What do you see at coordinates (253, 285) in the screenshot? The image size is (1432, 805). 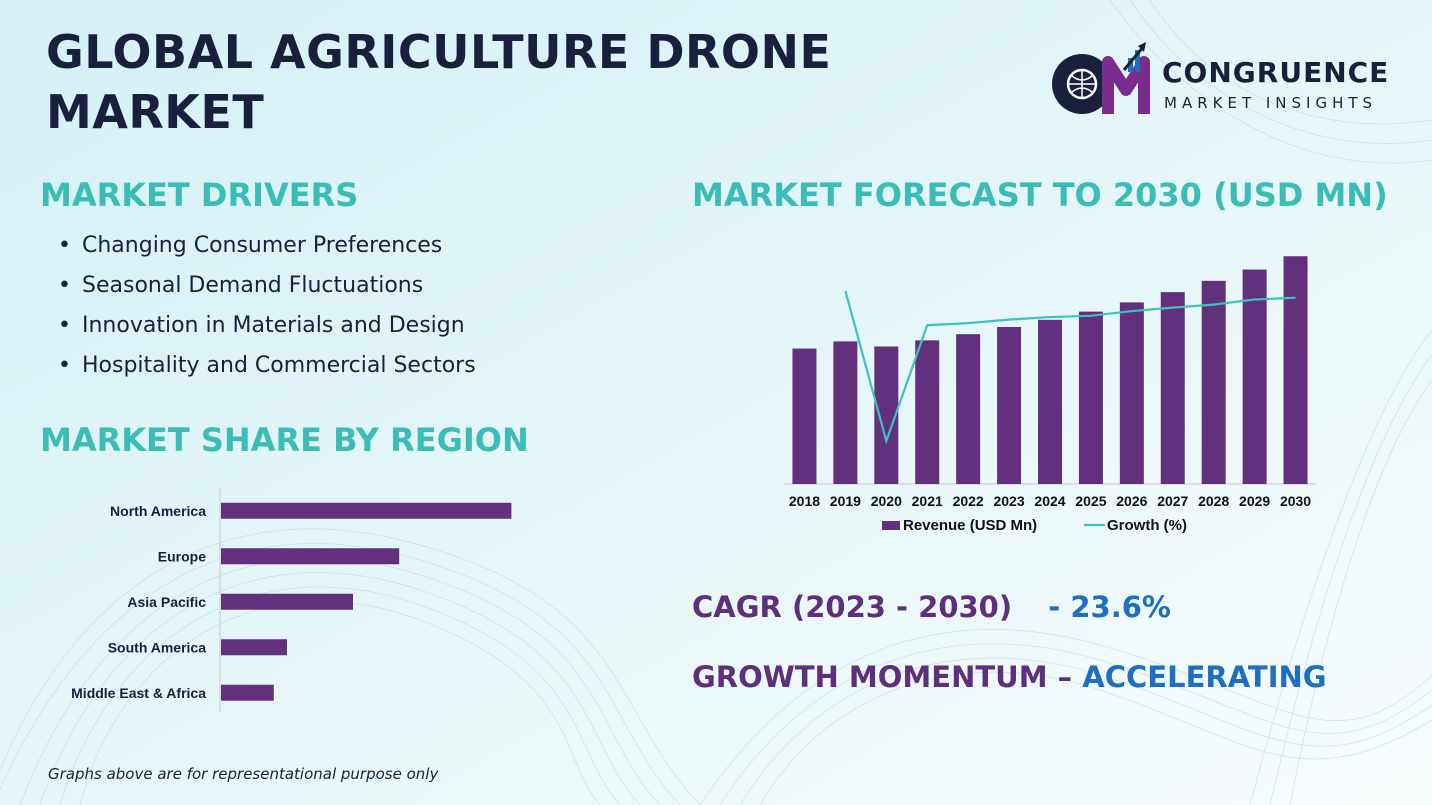 I see `driver-label: Seasonal Demand Fluctuations` at bounding box center [253, 285].